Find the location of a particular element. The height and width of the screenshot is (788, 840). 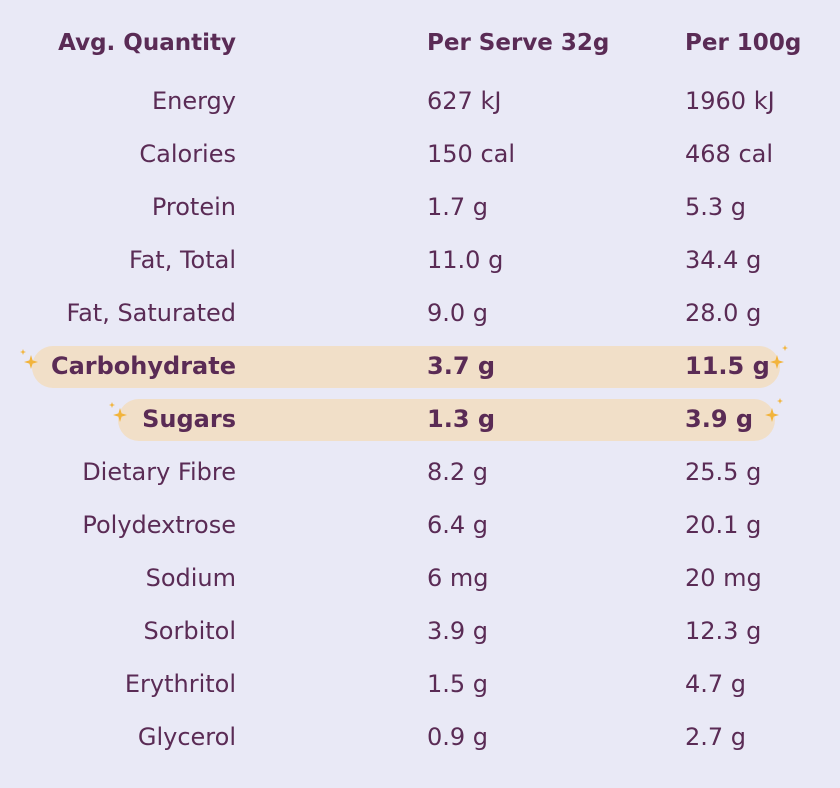

nutrient-name: Fat, Saturated is located at coordinates (151, 313).